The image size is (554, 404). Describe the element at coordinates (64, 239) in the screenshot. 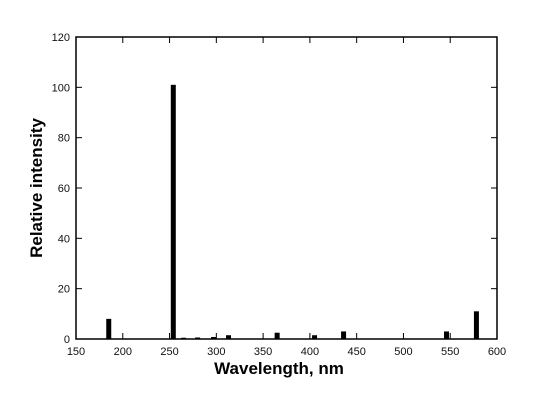

I see `y-tick-label: 40` at that location.